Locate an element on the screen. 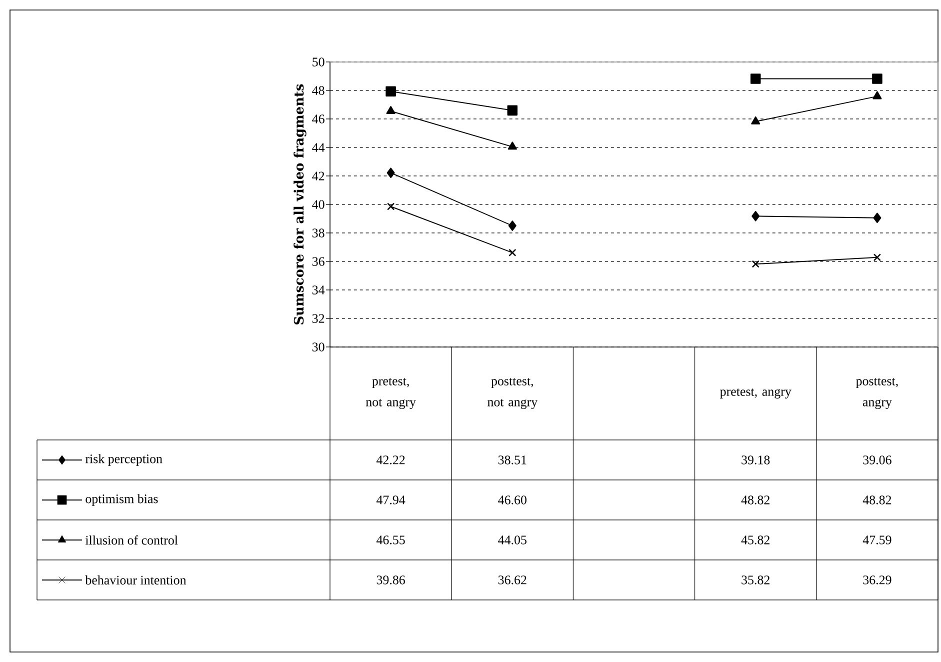 The height and width of the screenshot is (662, 941). data-label: 35.82 is located at coordinates (756, 580).